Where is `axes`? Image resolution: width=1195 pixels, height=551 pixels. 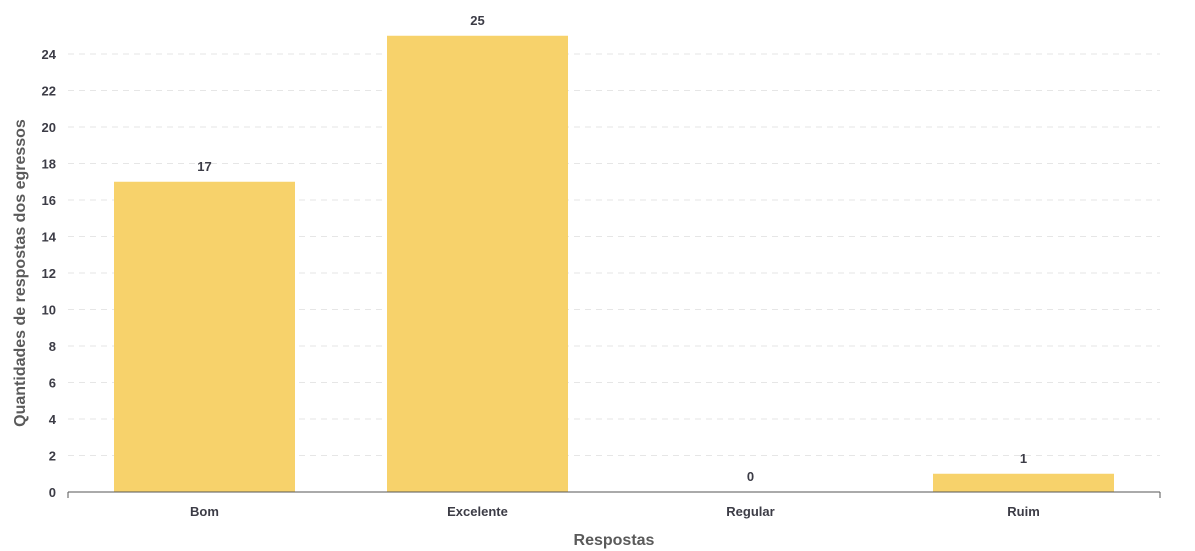
axes is located at coordinates (614, 494).